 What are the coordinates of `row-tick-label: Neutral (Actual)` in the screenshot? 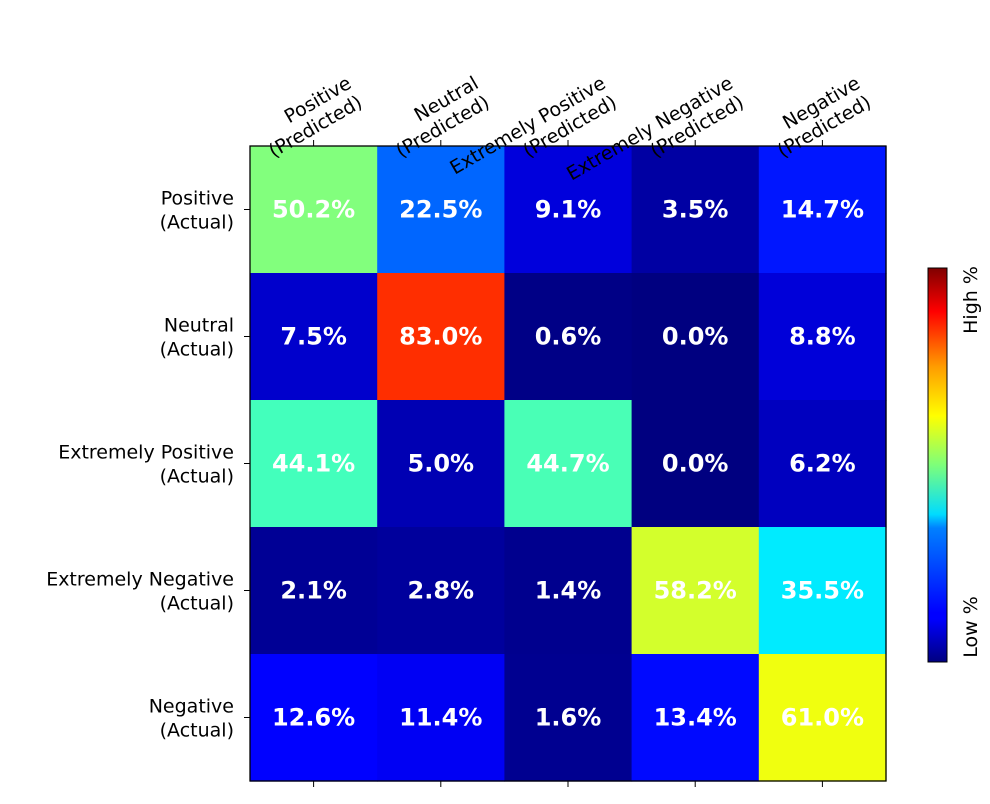 It's located at (197, 338).